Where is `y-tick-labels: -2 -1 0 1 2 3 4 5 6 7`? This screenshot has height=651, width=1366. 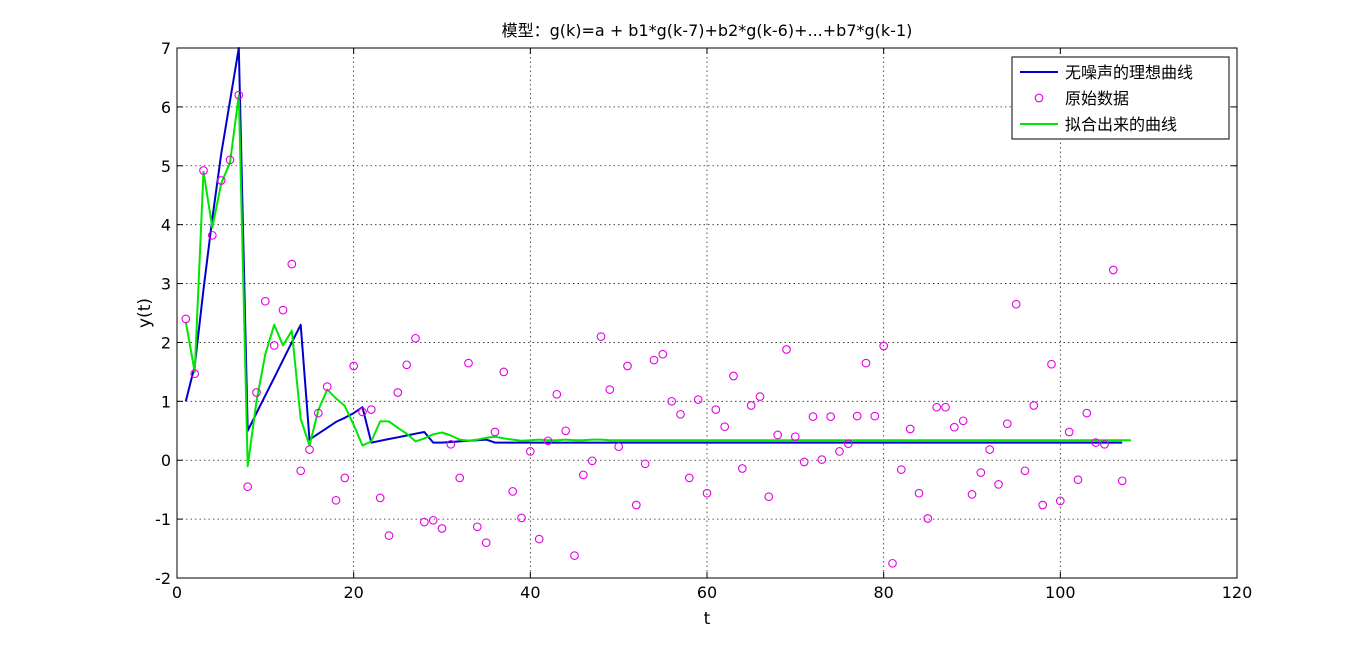 y-tick-labels: -2 -1 0 1 2 3 4 5 6 7 is located at coordinates (163, 313).